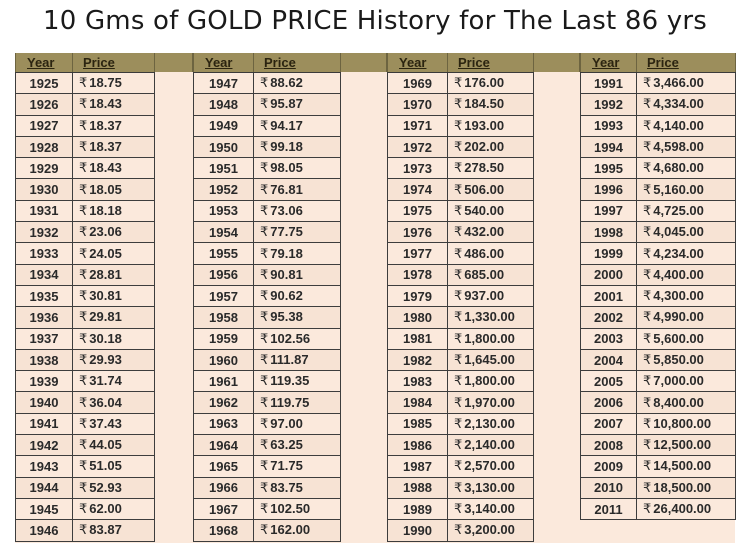 This screenshot has width=750, height=555. What do you see at coordinates (678, 147) in the screenshot?
I see `price-value: 4,598.00` at bounding box center [678, 147].